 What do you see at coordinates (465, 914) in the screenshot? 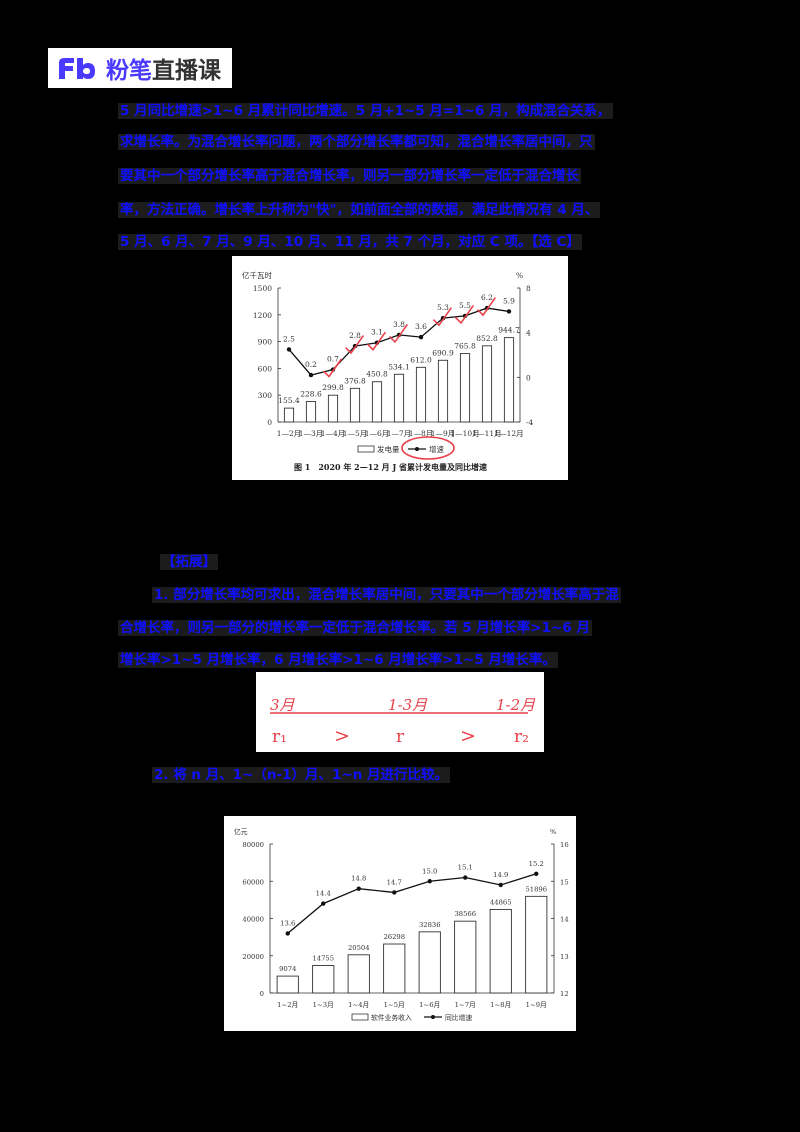
I see `svg-text: 38566` at bounding box center [465, 914].